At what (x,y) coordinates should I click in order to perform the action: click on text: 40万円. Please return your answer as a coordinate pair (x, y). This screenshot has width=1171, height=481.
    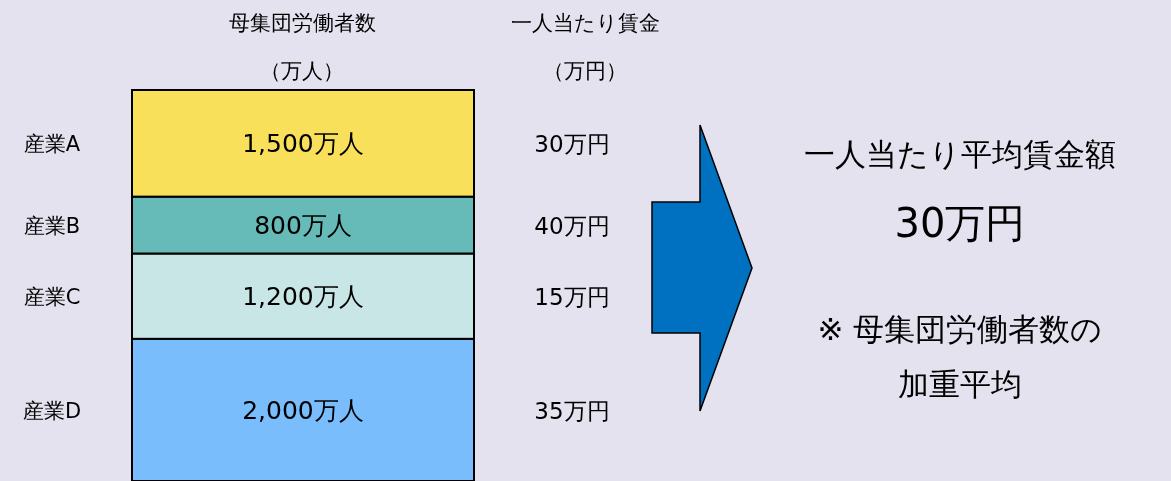
    Looking at the image, I should click on (572, 226).